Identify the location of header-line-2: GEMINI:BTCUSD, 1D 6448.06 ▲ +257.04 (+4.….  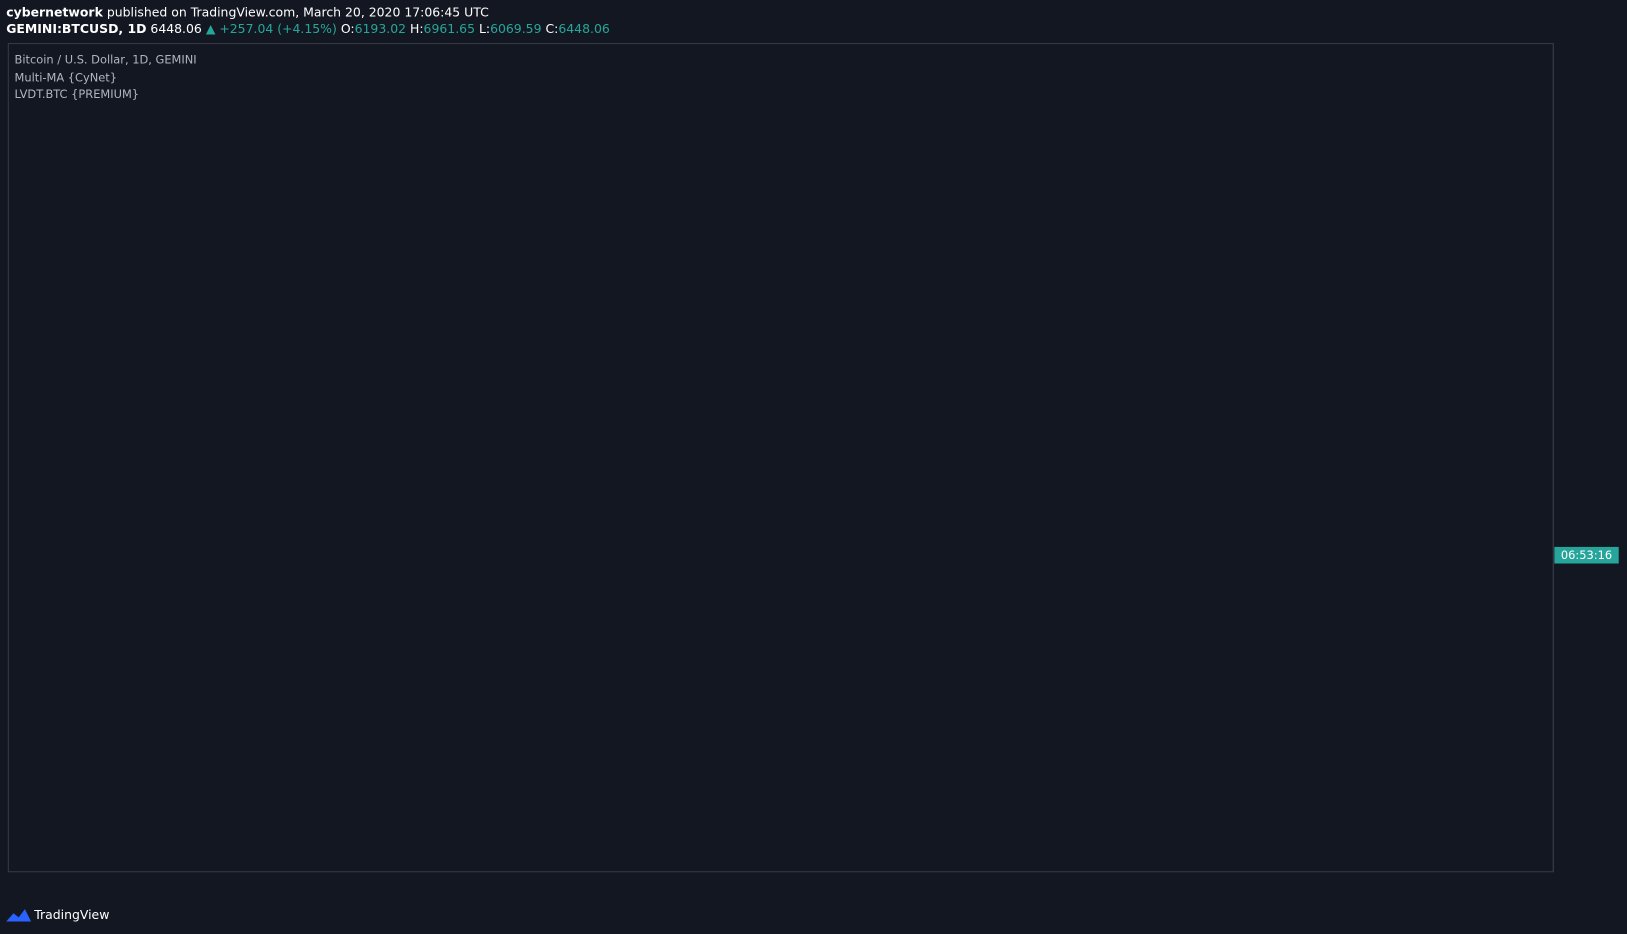
(308, 28).